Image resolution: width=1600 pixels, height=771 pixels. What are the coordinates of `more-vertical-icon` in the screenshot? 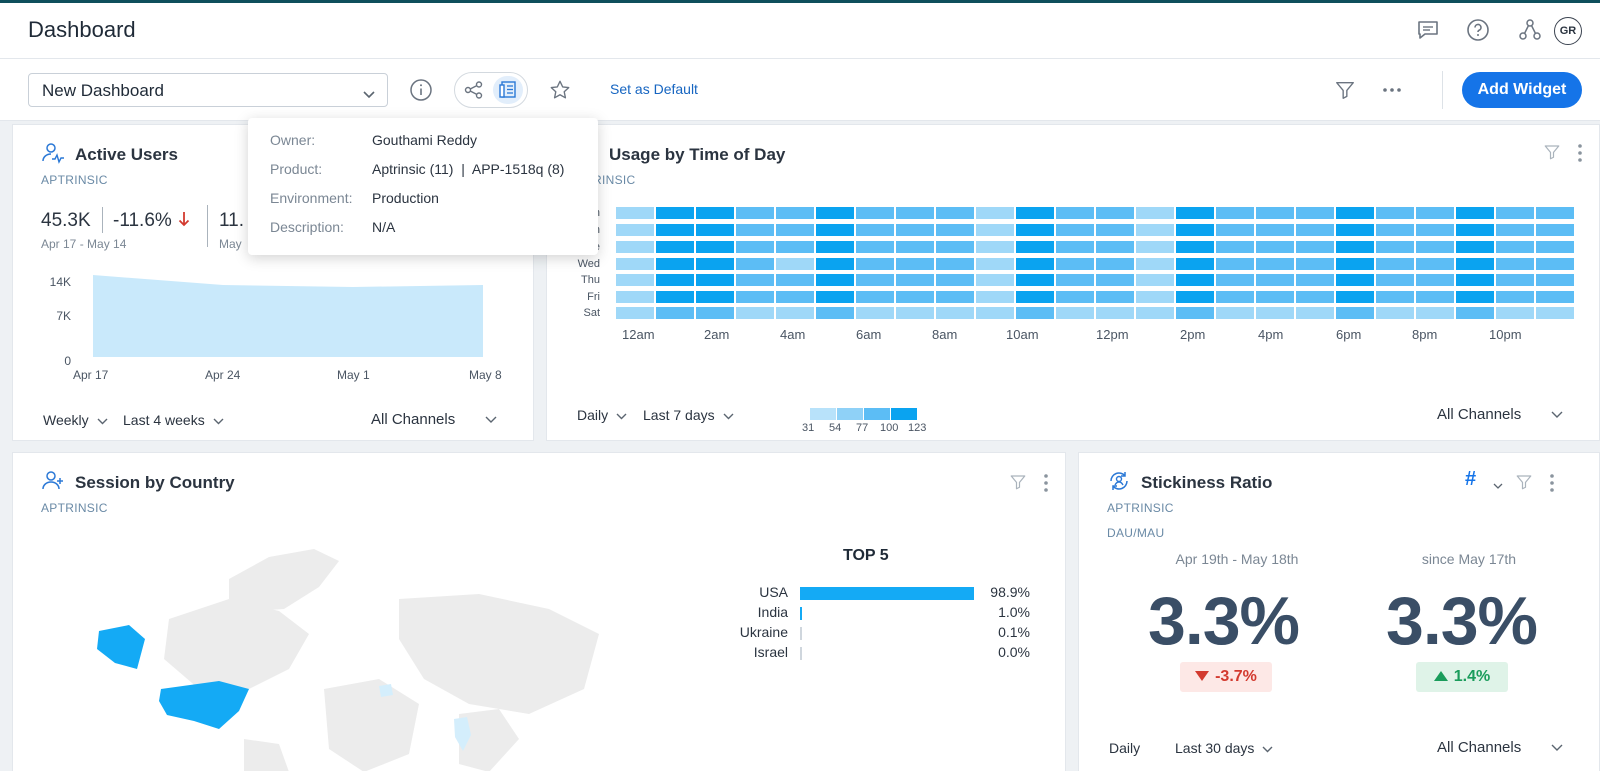 It's located at (1580, 155).